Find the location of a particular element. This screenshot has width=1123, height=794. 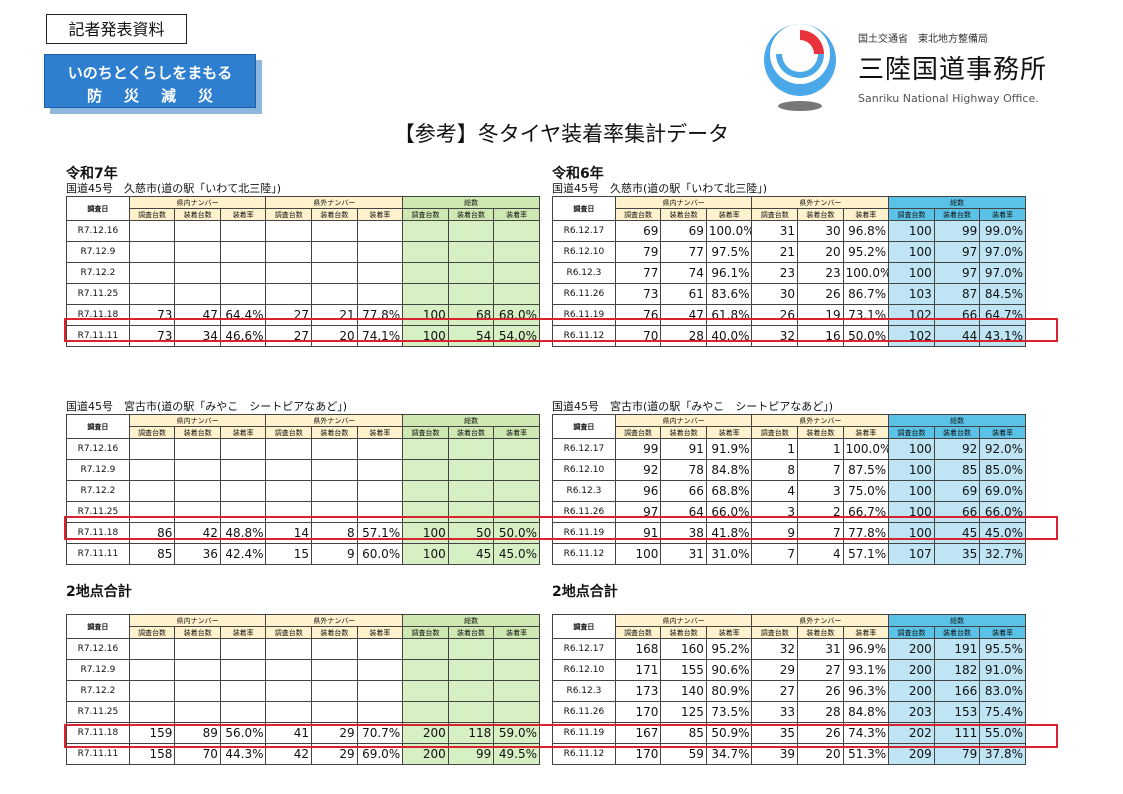

ministry-name: 国土交通省 東北地方整備局 is located at coordinates (923, 39).